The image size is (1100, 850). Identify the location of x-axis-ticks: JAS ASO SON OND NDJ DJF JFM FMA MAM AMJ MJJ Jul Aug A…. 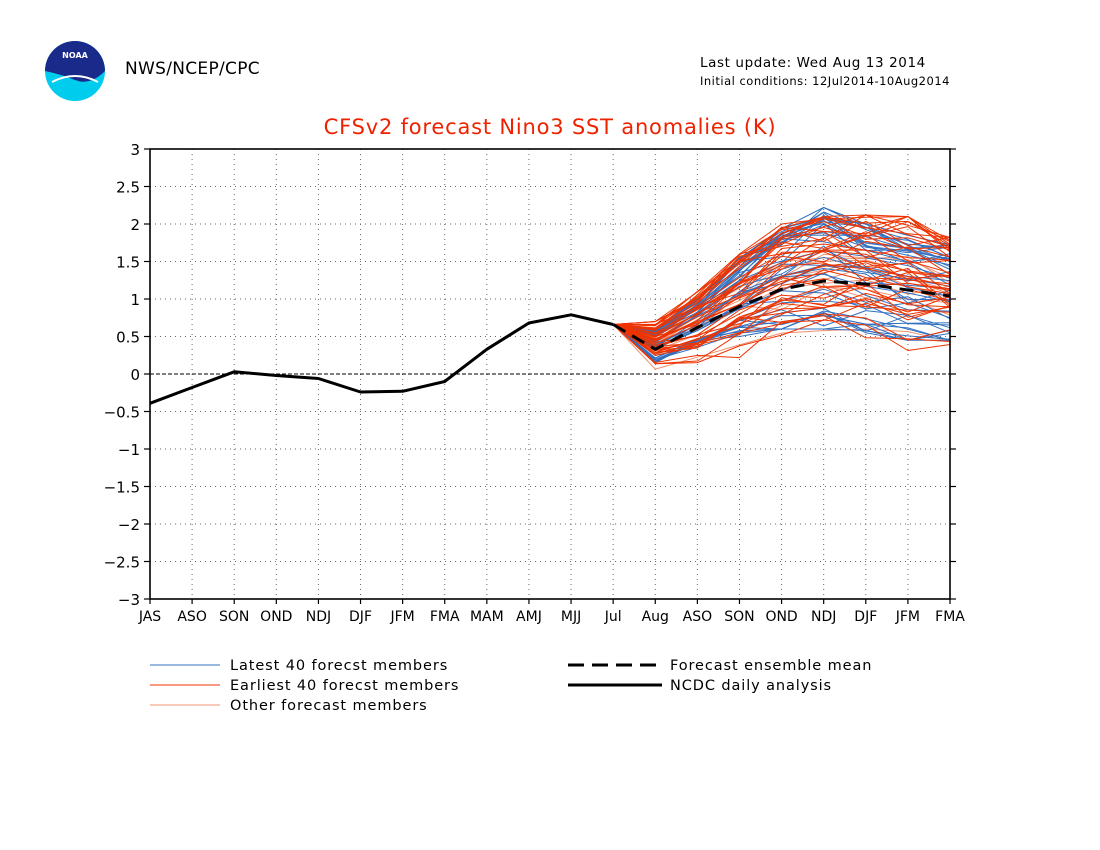
(551, 612).